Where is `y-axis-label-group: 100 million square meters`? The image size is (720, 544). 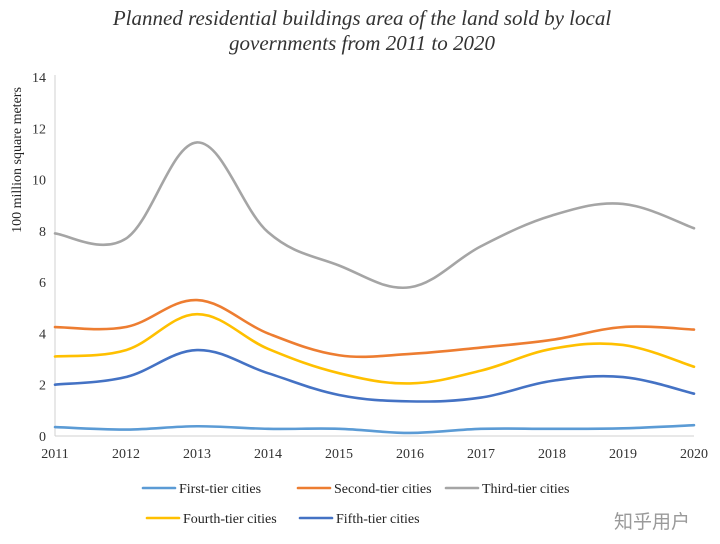 y-axis-label-group: 100 million square meters is located at coordinates (17, 160).